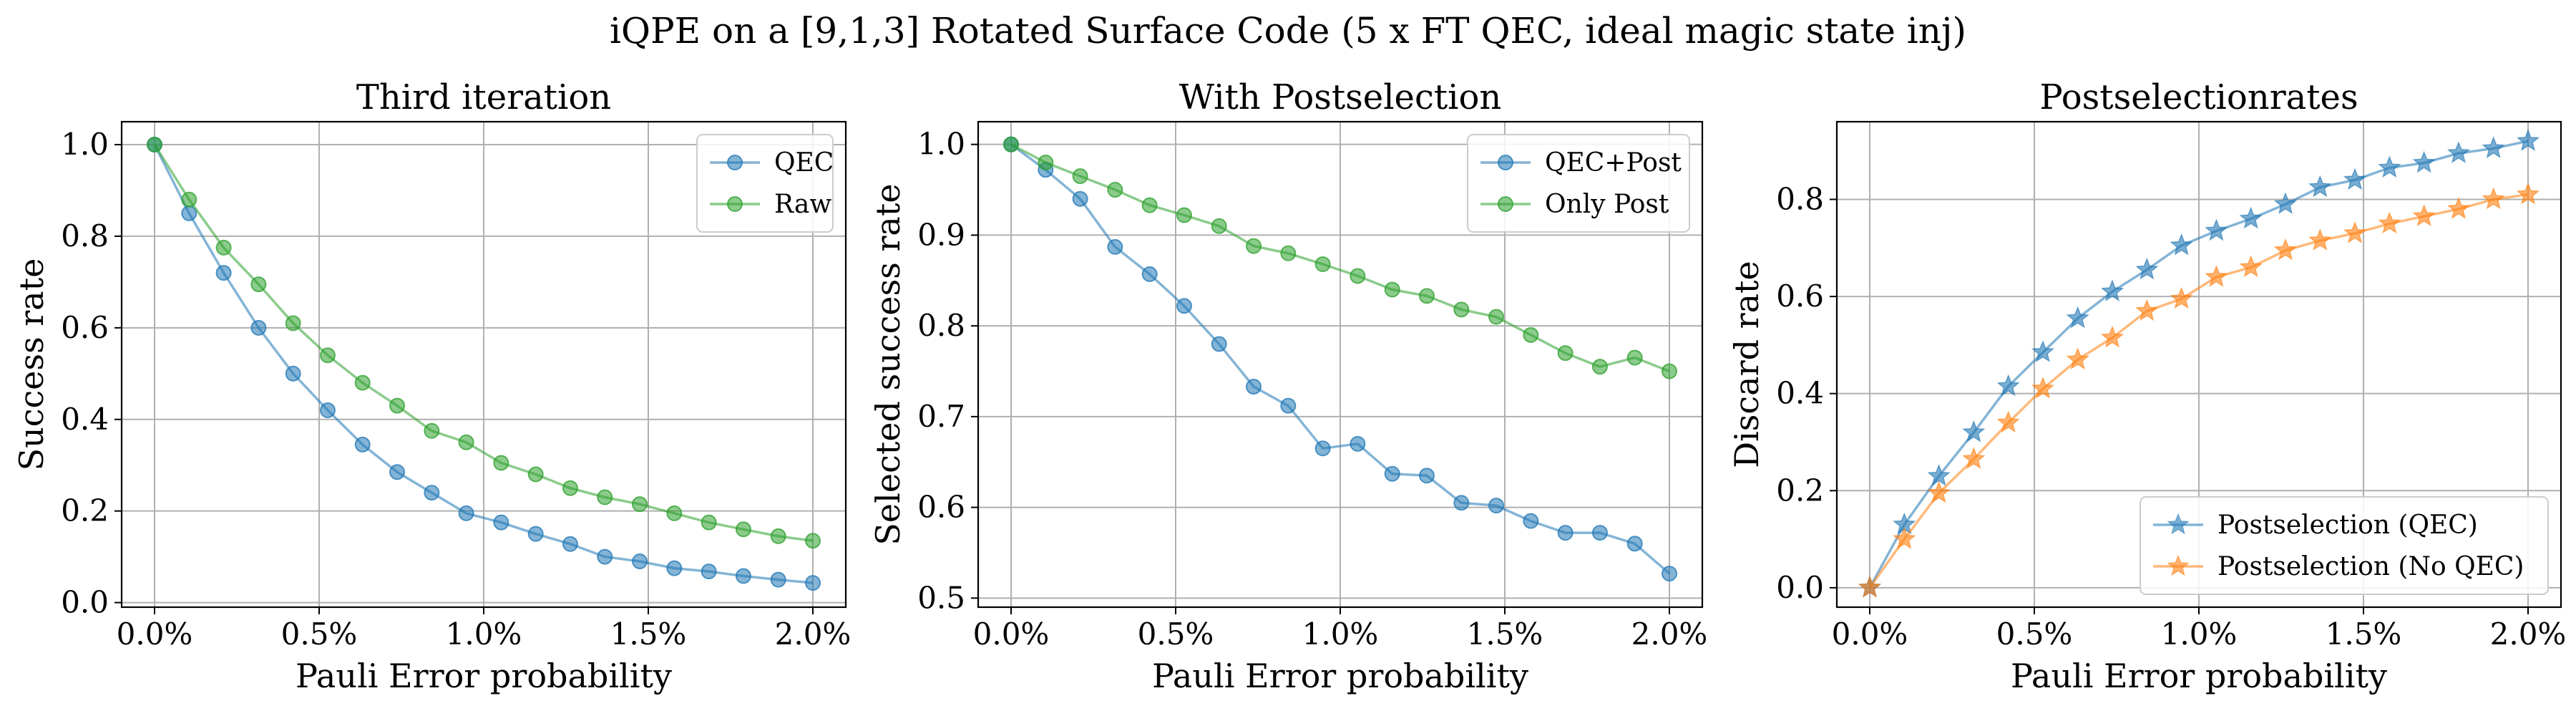 This screenshot has height=716, width=2576. Describe the element at coordinates (888, 364) in the screenshot. I see `y-axis-label: Selected success rate` at that location.